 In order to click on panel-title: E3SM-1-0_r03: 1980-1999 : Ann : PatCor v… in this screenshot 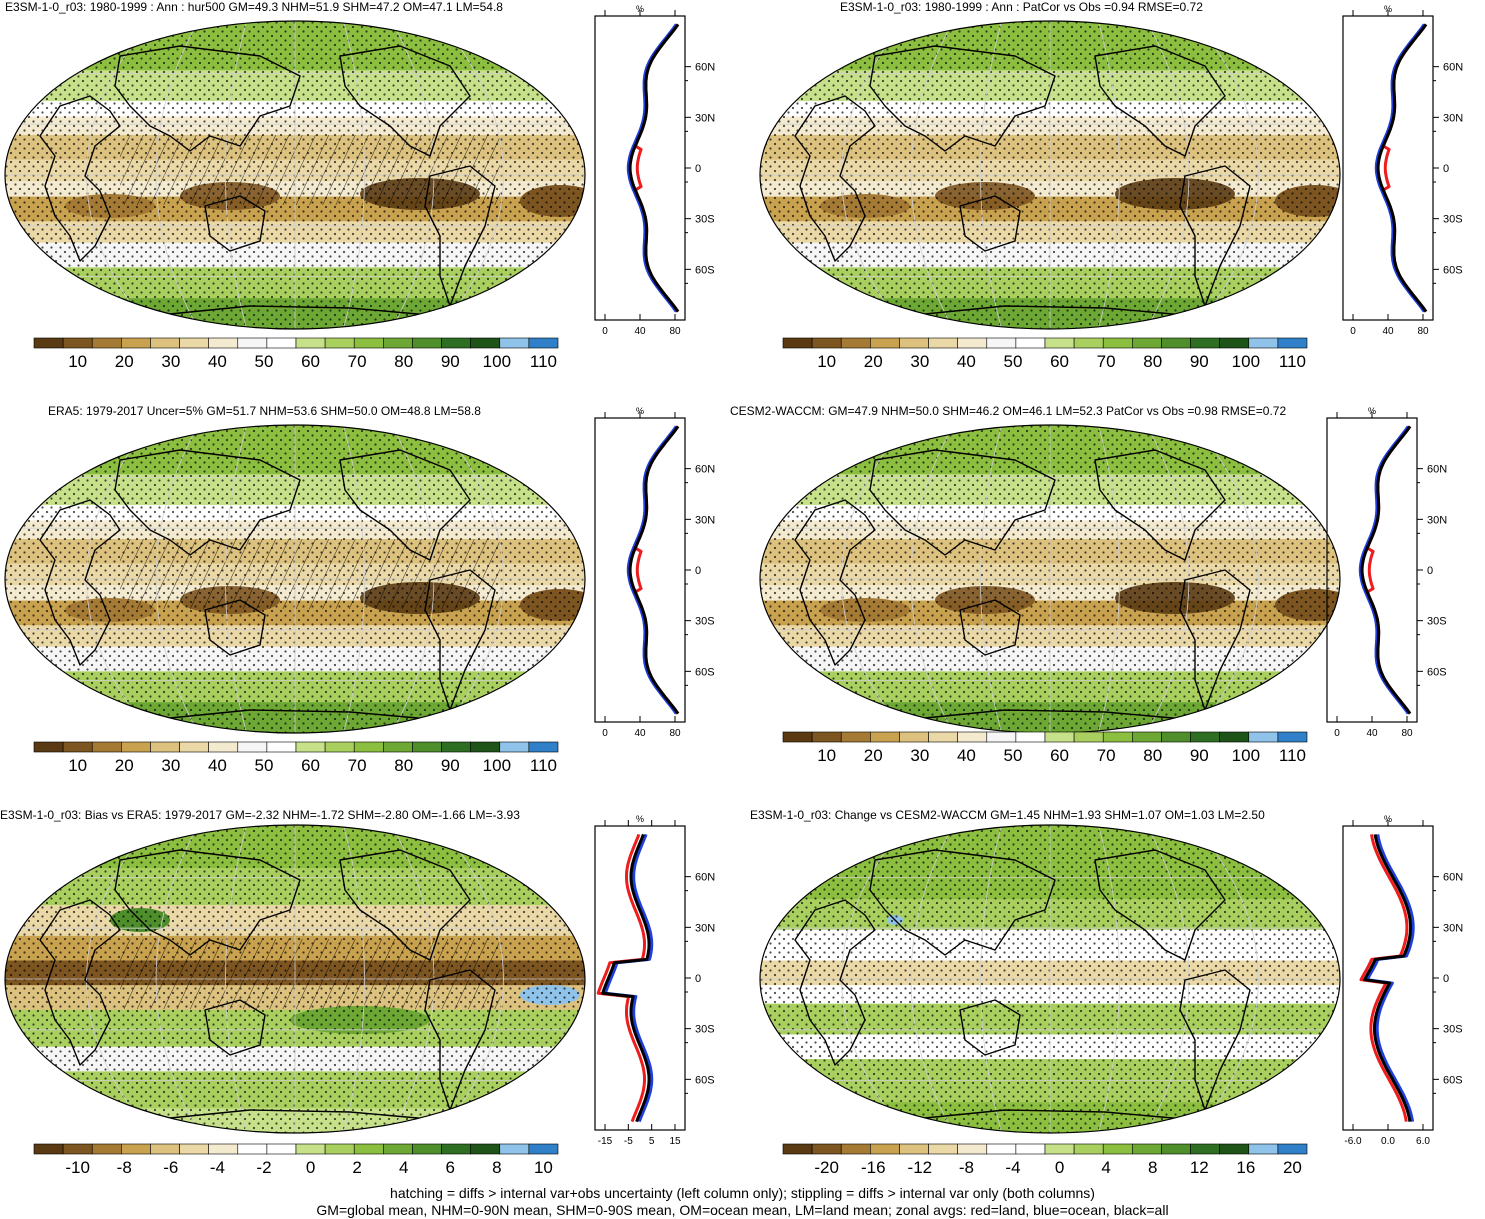, I will do `click(1021, 7)`.